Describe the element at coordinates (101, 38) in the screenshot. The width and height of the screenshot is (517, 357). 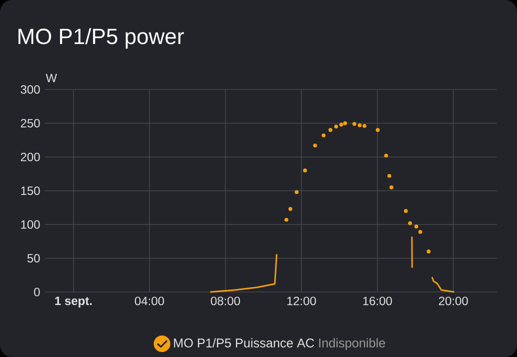
I see `chart-title: MO P1/P5 power` at that location.